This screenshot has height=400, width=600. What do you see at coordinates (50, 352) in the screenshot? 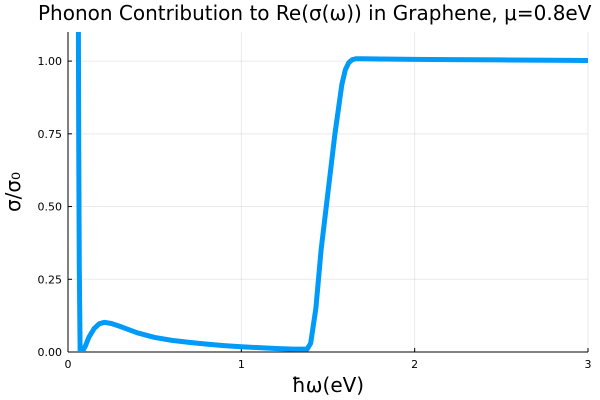
I see `y-tick-label: 0.00` at bounding box center [50, 352].